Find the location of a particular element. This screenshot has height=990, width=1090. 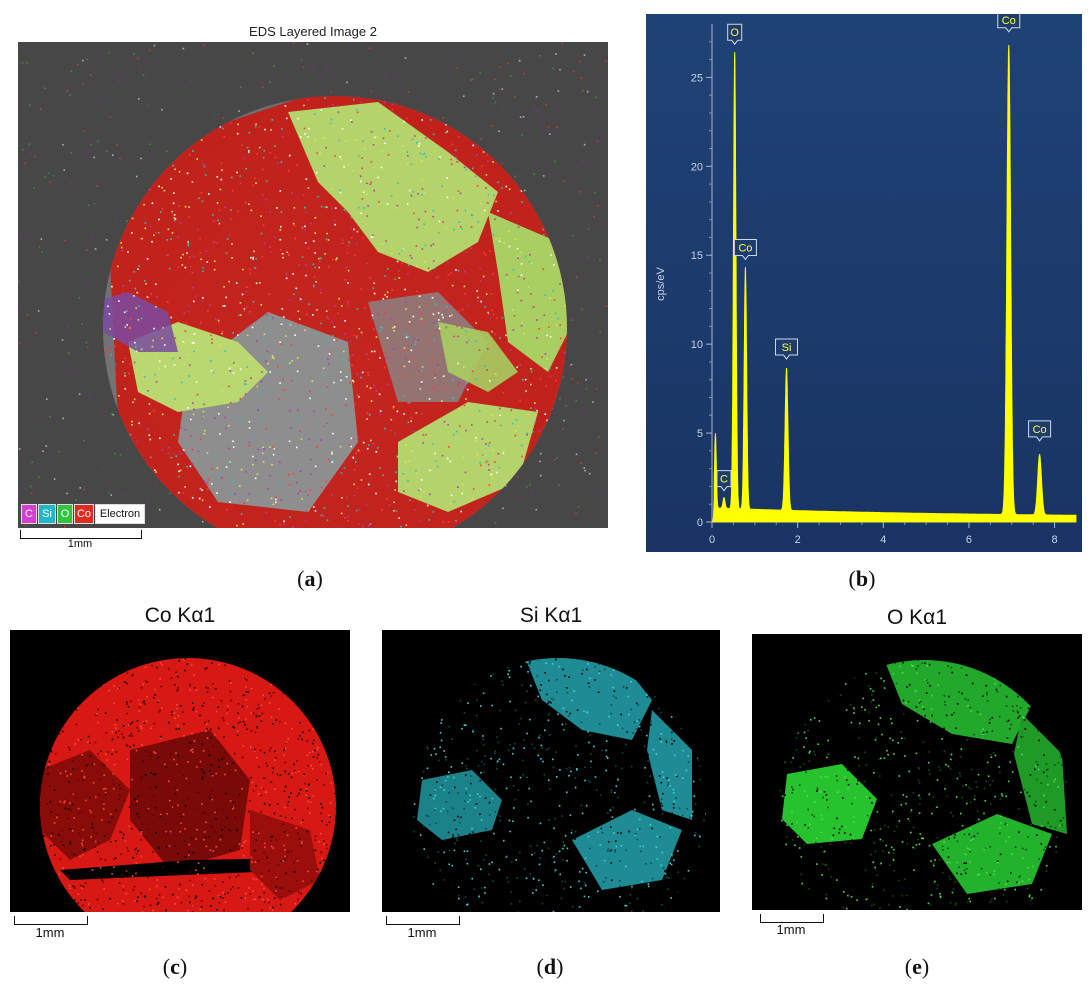

panel-e-title: O Kα1 is located at coordinates (917, 617).